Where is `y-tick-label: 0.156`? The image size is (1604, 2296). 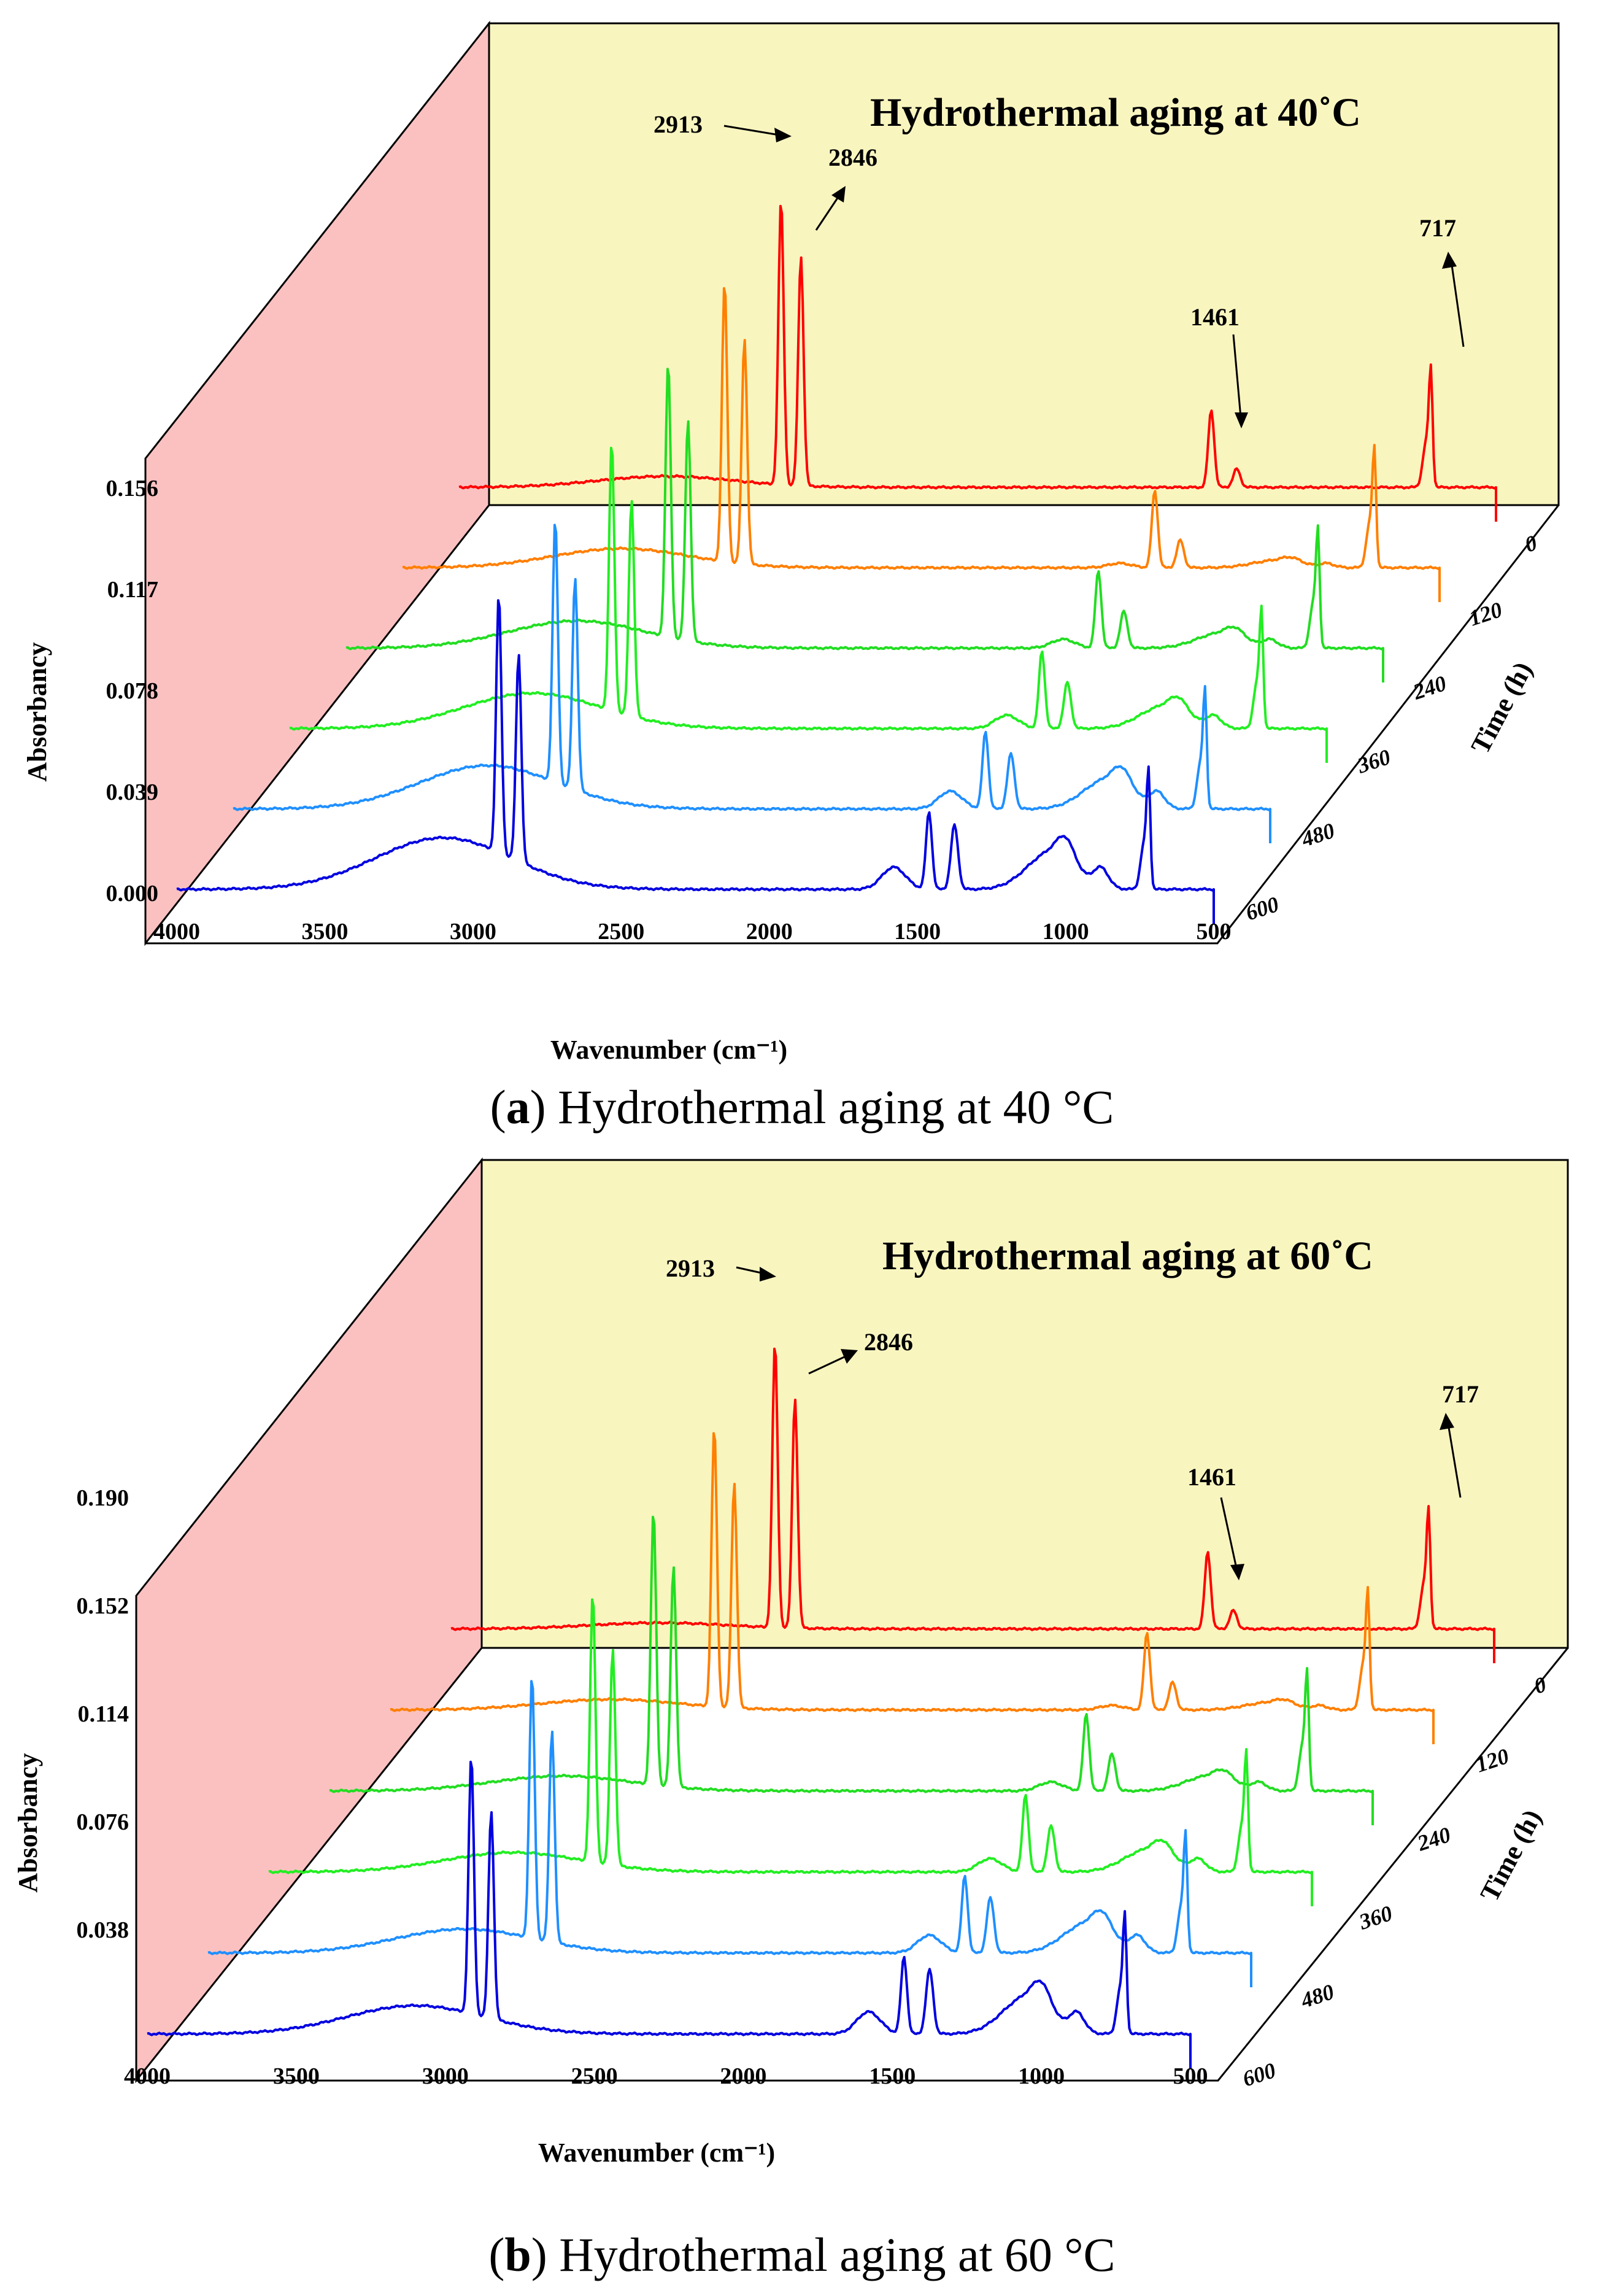 y-tick-label: 0.156 is located at coordinates (132, 488).